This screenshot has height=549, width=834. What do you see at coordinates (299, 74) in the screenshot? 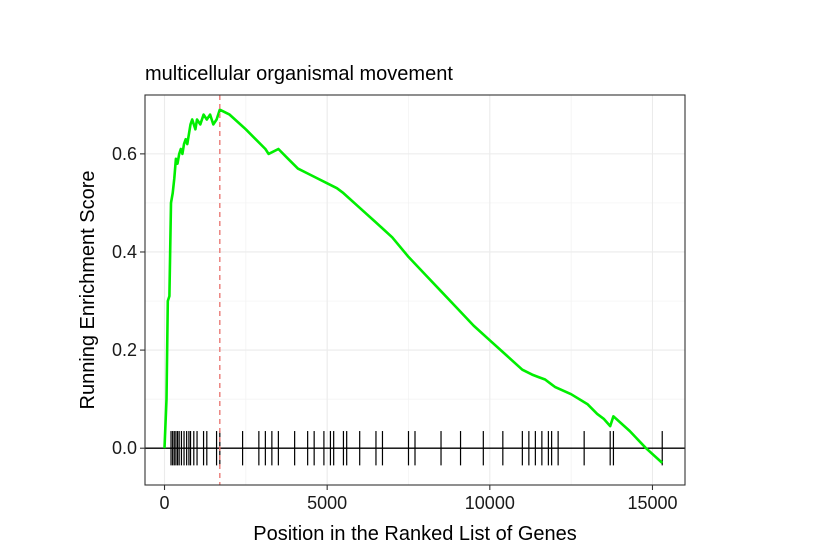
I see `chart-title: multicellular organismal movement` at bounding box center [299, 74].